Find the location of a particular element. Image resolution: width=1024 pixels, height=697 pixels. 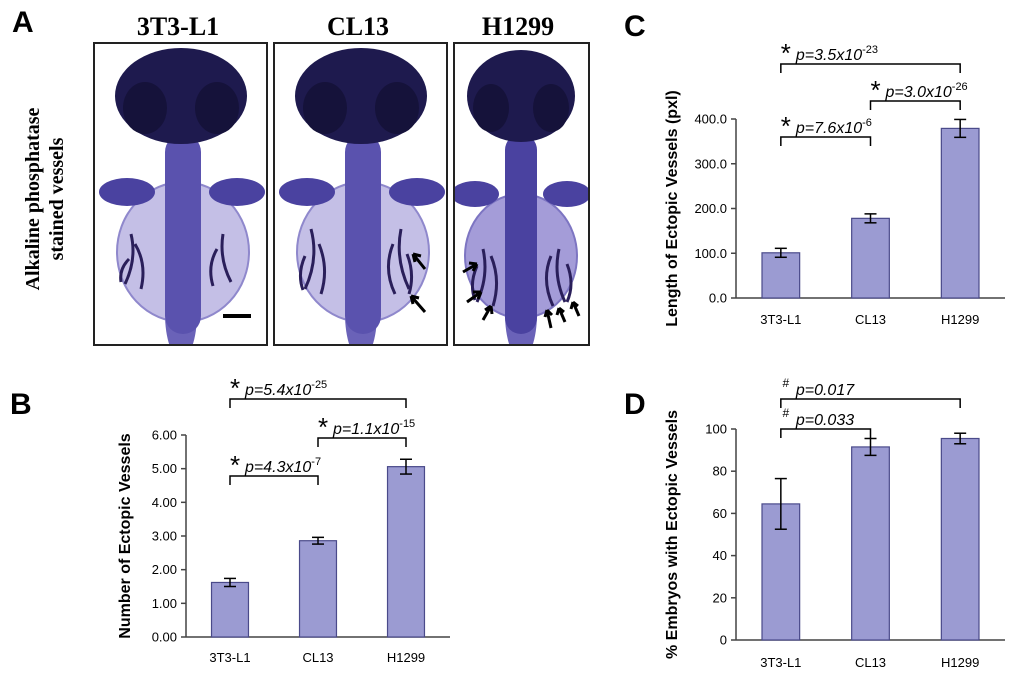

y-tick-label-b: 0.00 is located at coordinates (164, 637).